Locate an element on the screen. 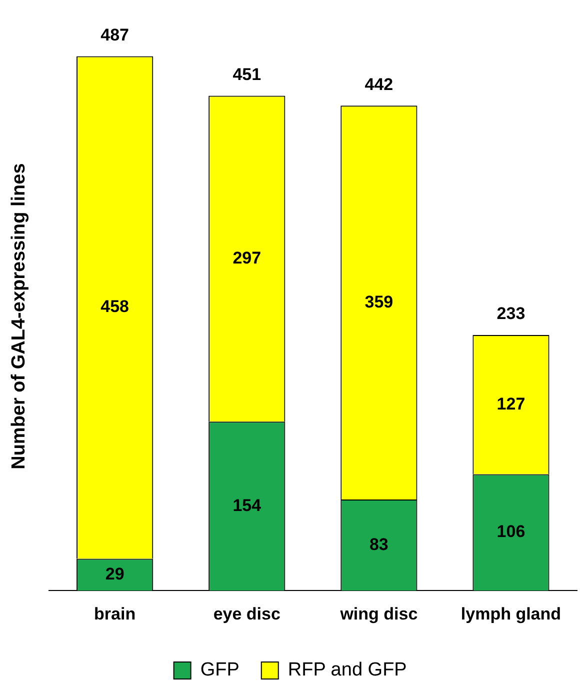 The image size is (583, 698). data-label: 154 is located at coordinates (247, 505).